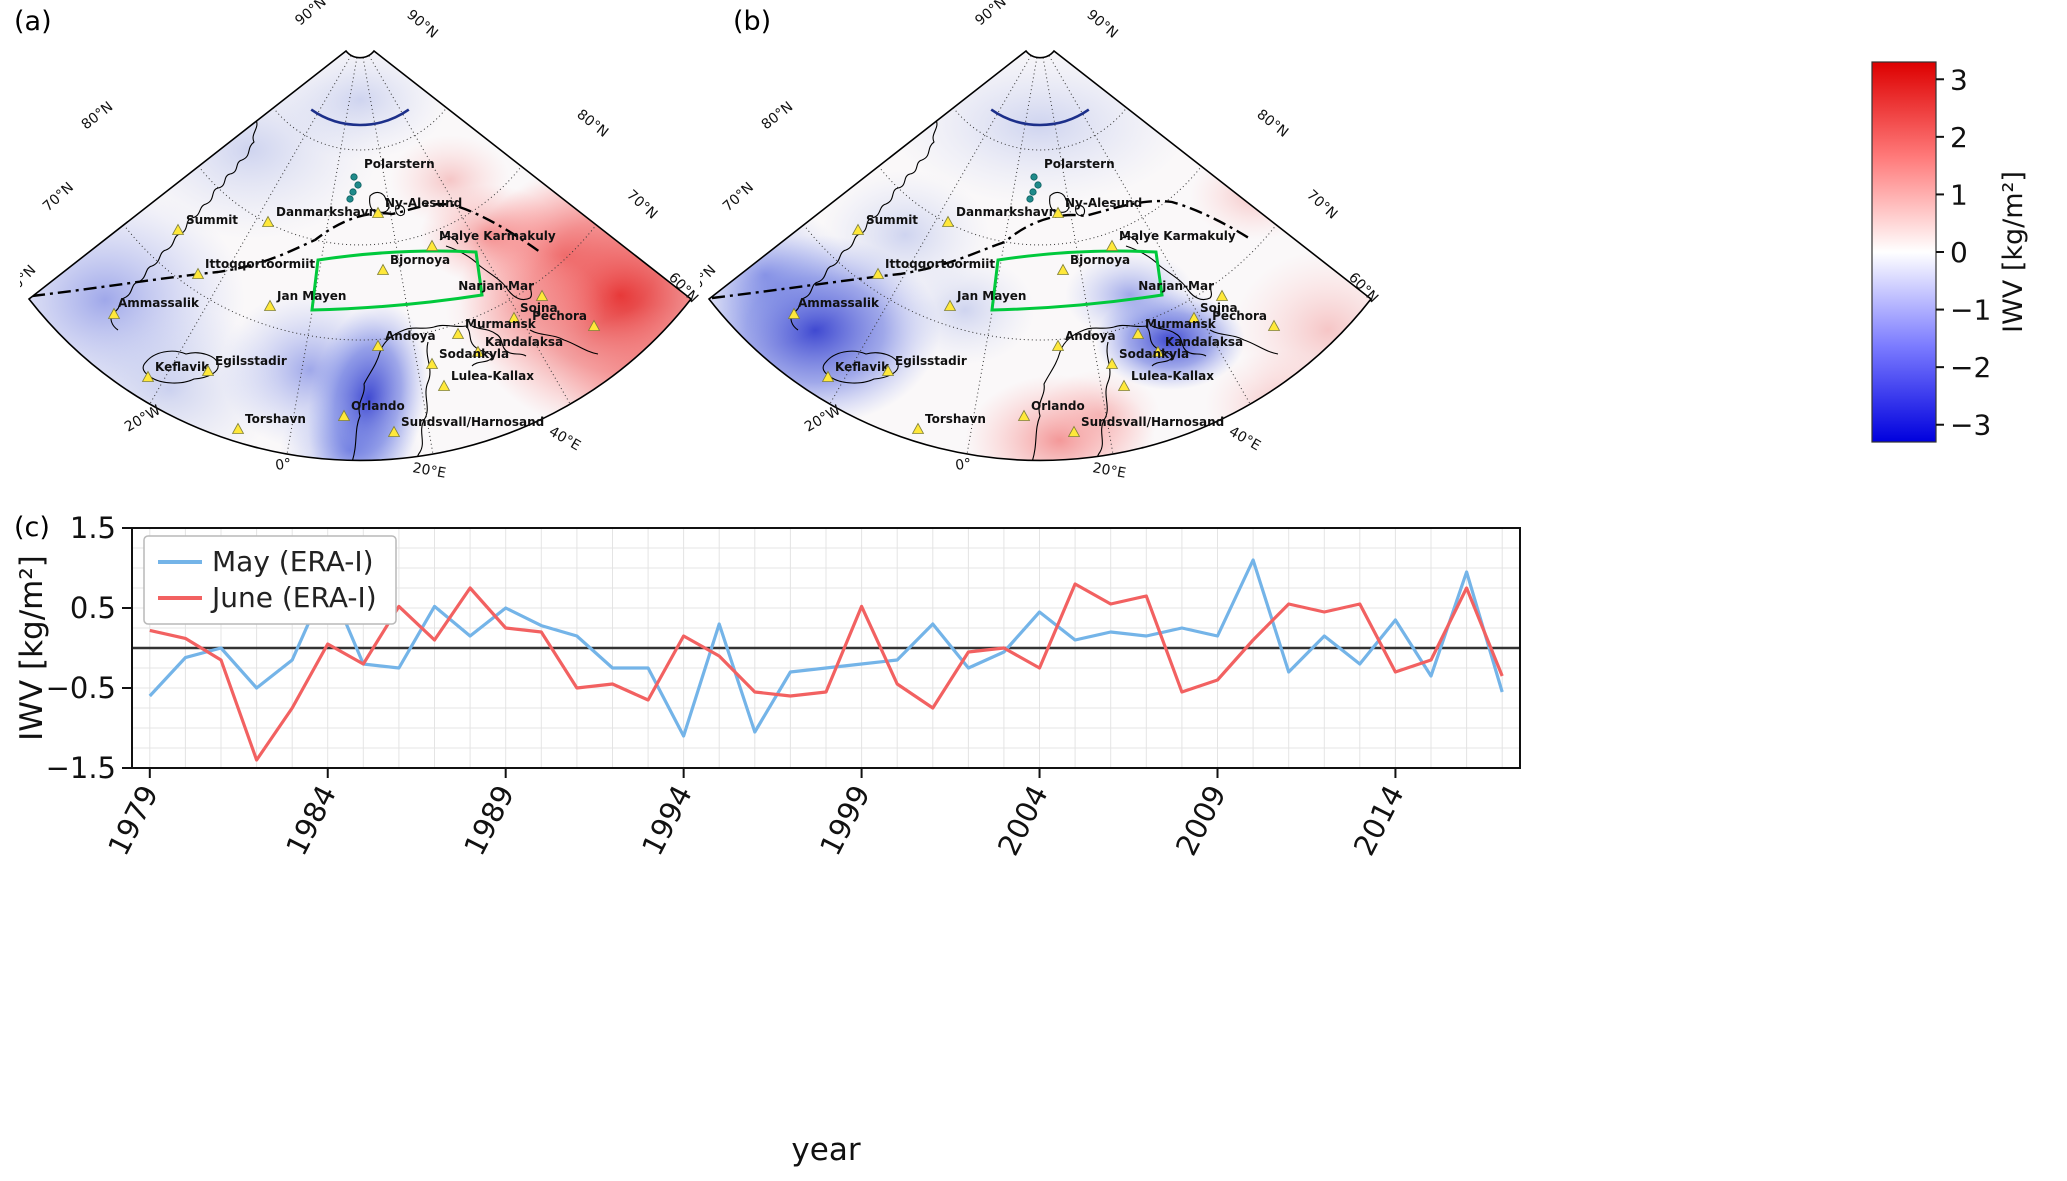  What do you see at coordinates (1176, 286) in the screenshot?
I see `station-label: Narjan-Mar` at bounding box center [1176, 286].